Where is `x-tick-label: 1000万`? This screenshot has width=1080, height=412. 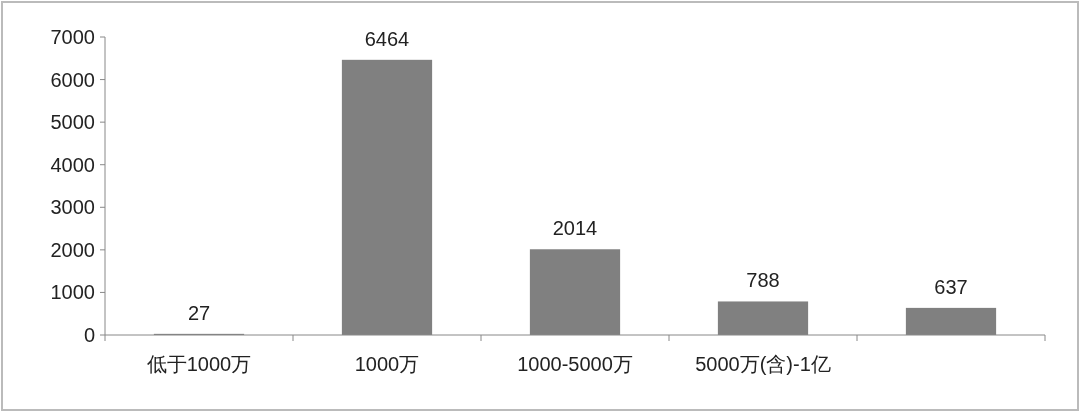 x-tick-label: 1000万 is located at coordinates (387, 364).